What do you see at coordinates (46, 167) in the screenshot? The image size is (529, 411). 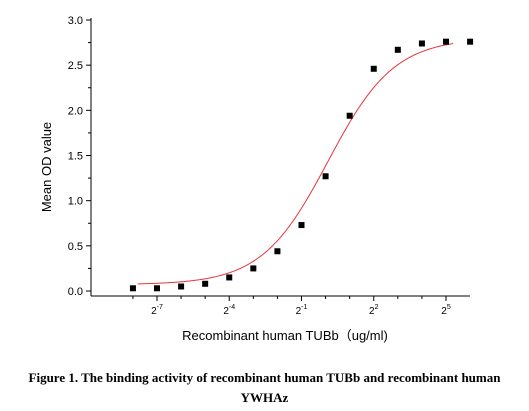 I see `y-axis-label: Mean OD value` at bounding box center [46, 167].